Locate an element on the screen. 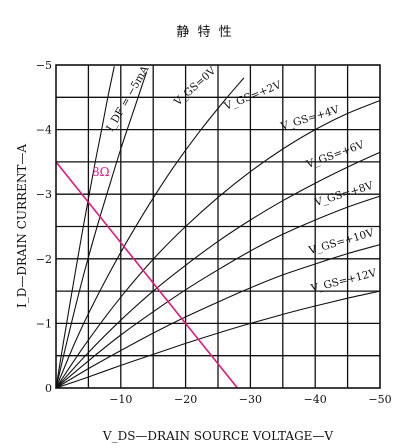 This screenshot has width=412, height=448. y-axis-label: I_D—DRAIN CURRENT—A is located at coordinates (22, 226).